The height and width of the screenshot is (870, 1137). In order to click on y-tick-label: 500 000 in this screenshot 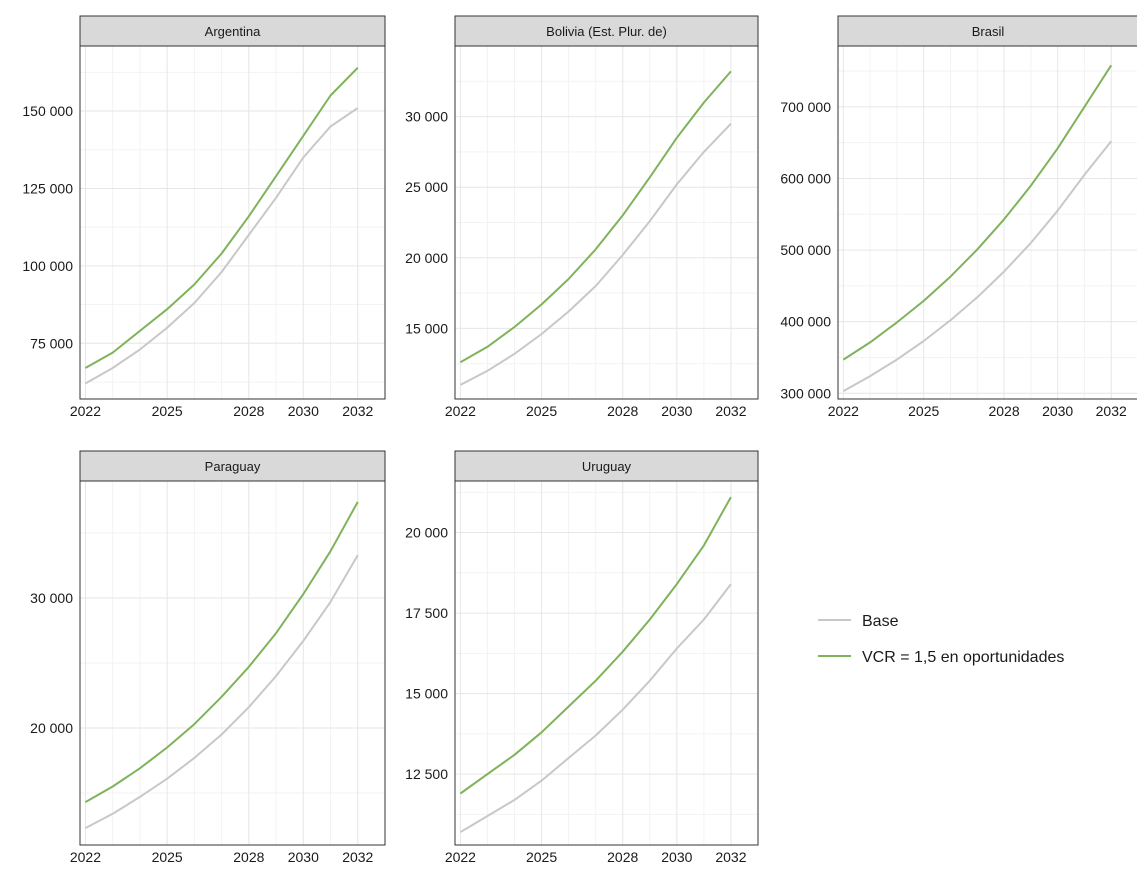, I will do `click(805, 250)`.